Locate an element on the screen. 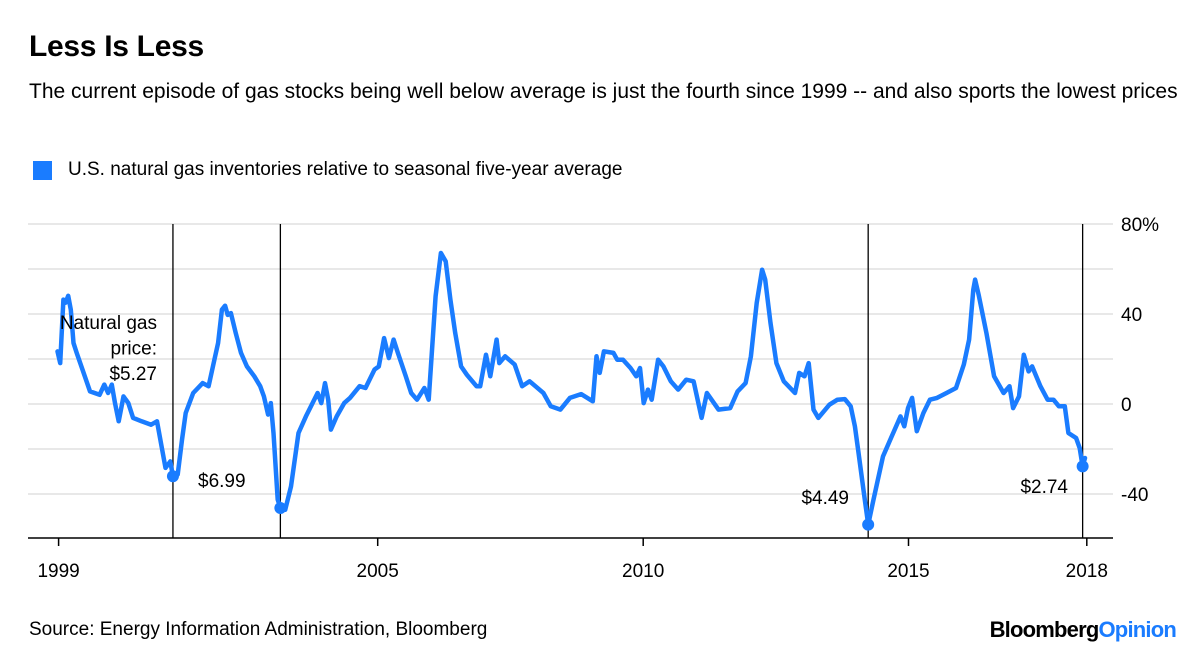 This screenshot has width=1200, height=656. x-tick-label: 2005 is located at coordinates (378, 571).